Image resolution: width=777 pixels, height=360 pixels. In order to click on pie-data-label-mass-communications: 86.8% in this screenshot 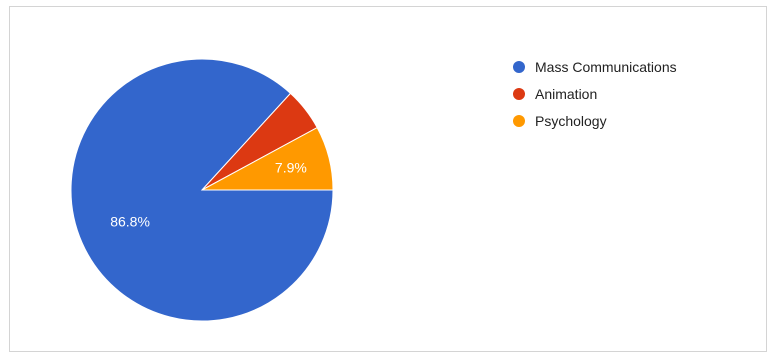, I will do `click(130, 222)`.